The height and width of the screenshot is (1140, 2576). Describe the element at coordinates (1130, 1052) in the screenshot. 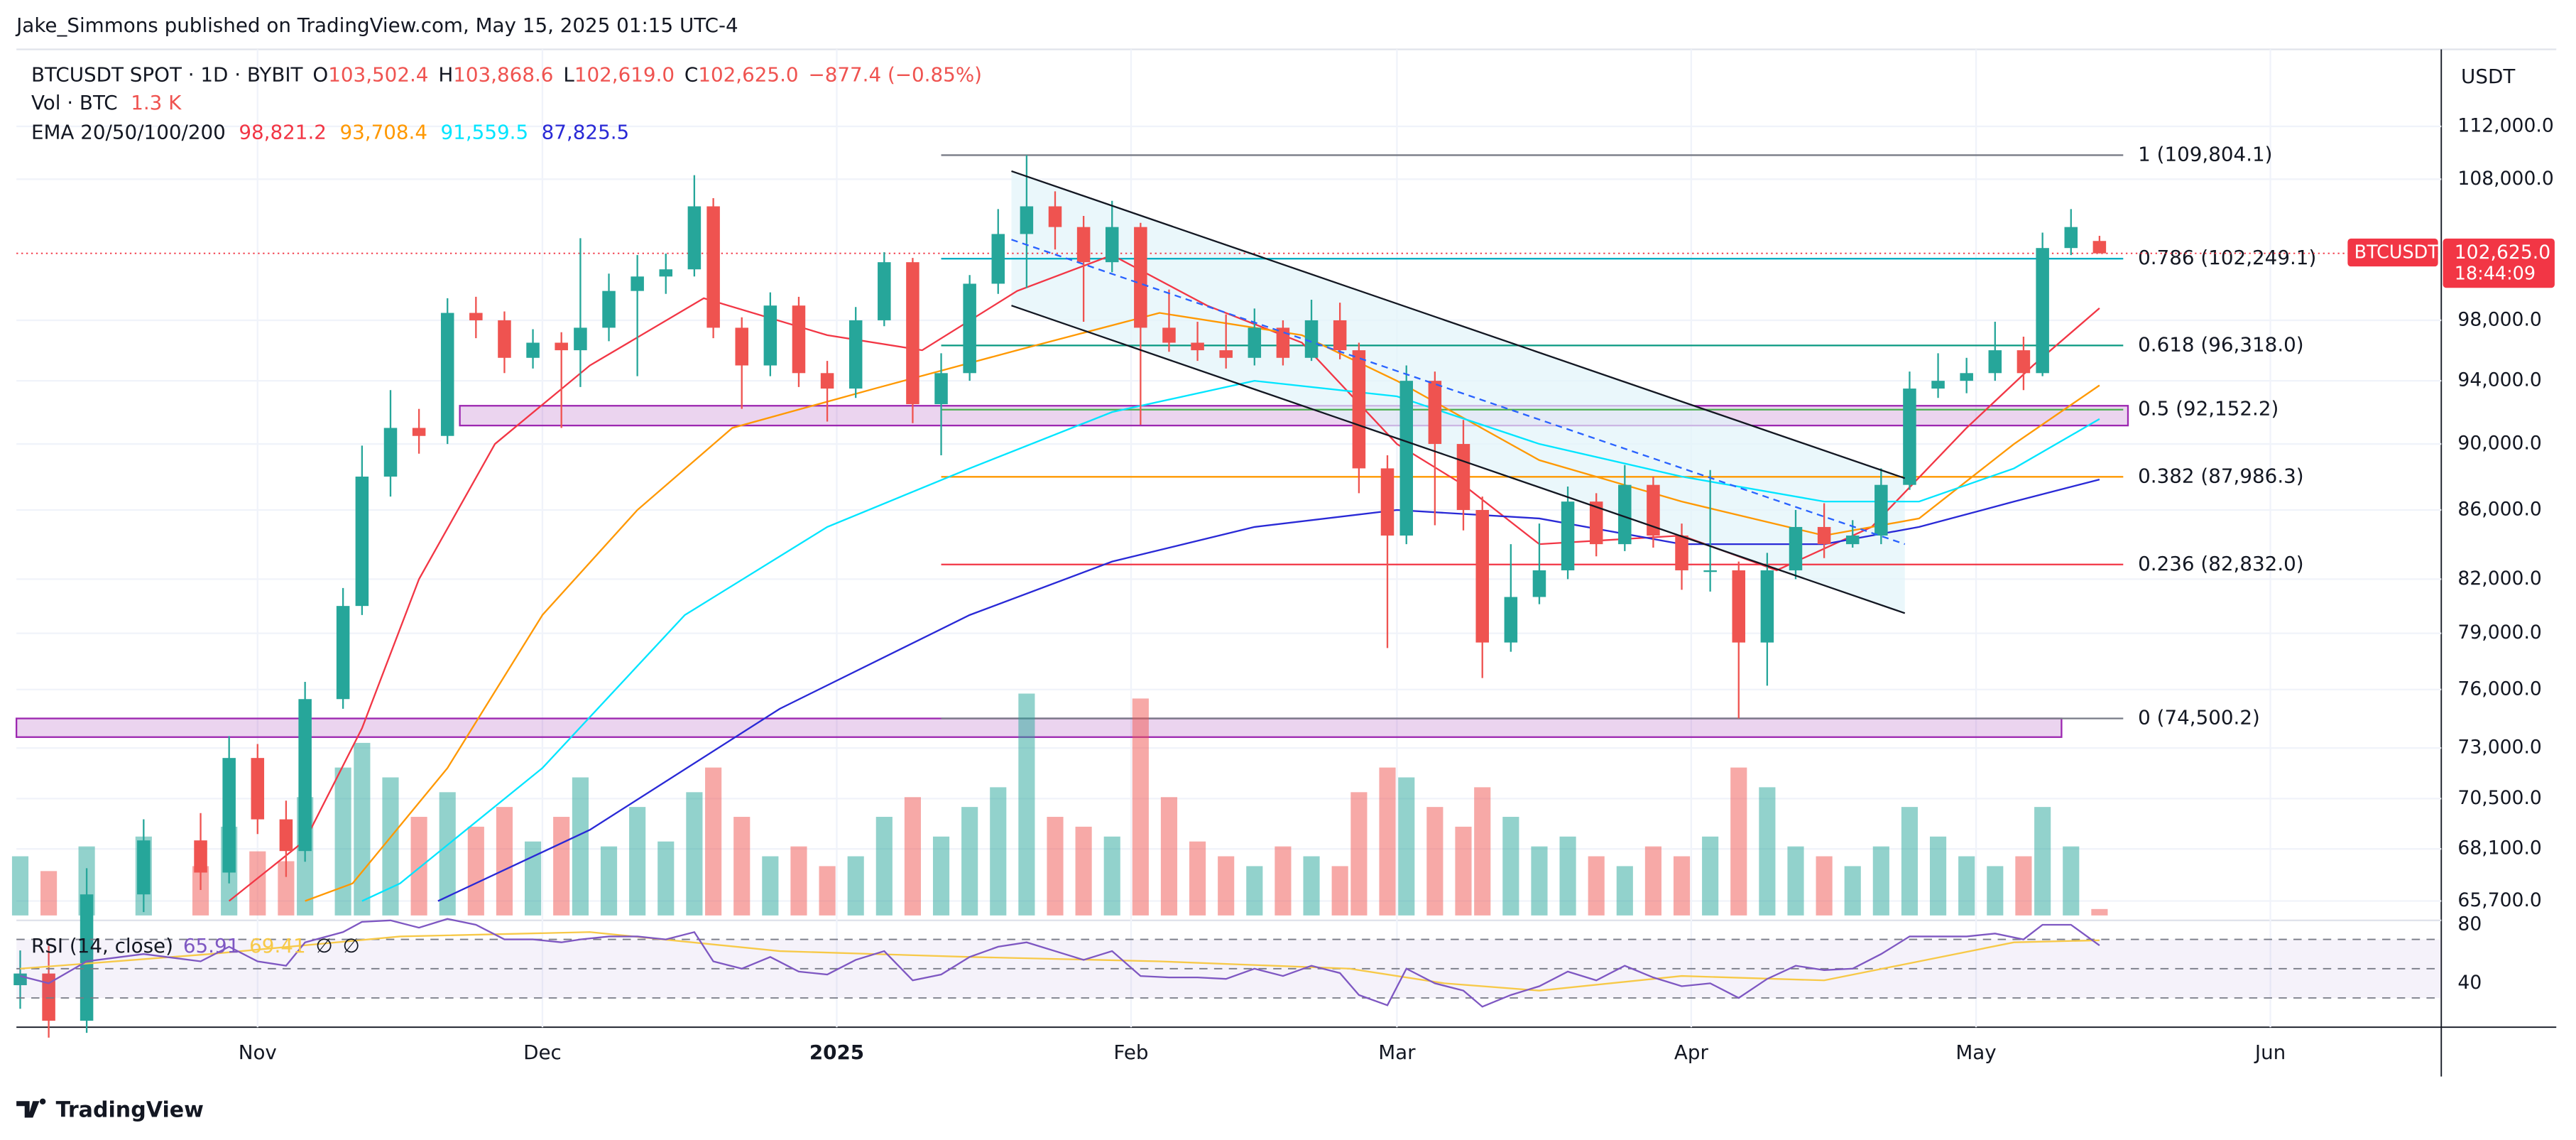

I see `x-tick-label: Feb` at that location.